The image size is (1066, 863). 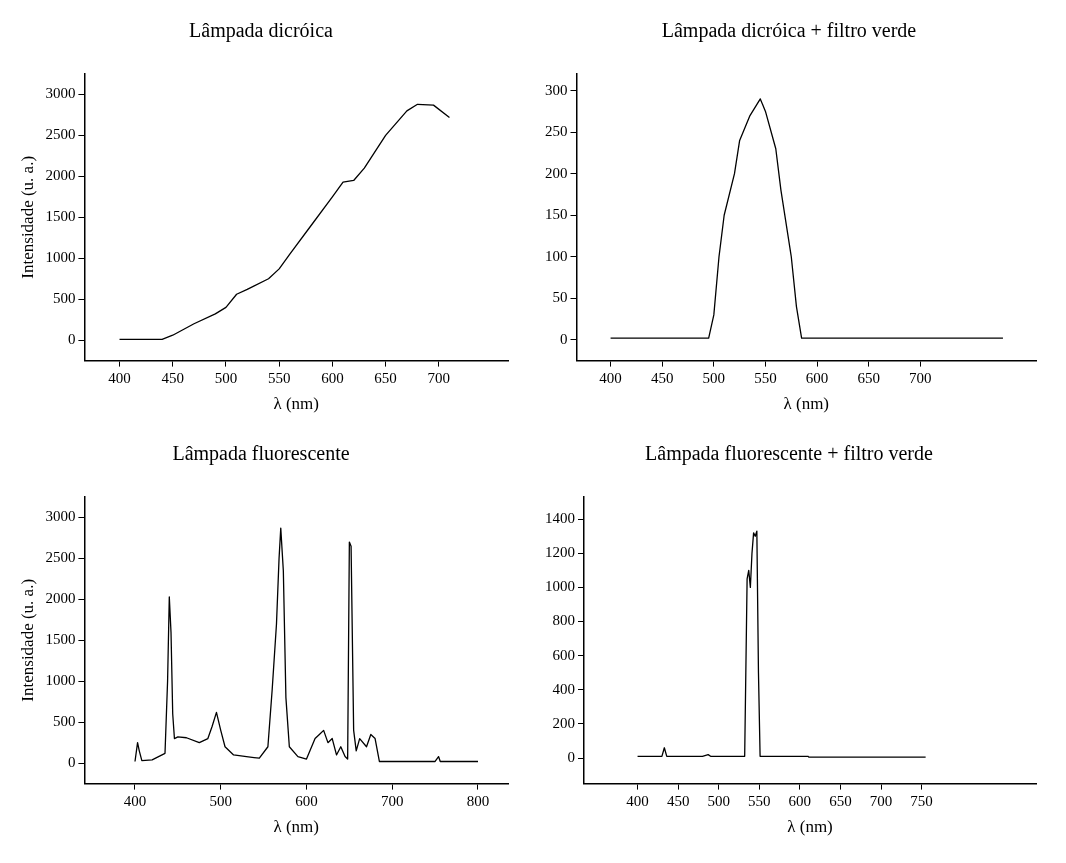 What do you see at coordinates (556, 89) in the screenshot?
I see `y-tick-label: 300` at bounding box center [556, 89].